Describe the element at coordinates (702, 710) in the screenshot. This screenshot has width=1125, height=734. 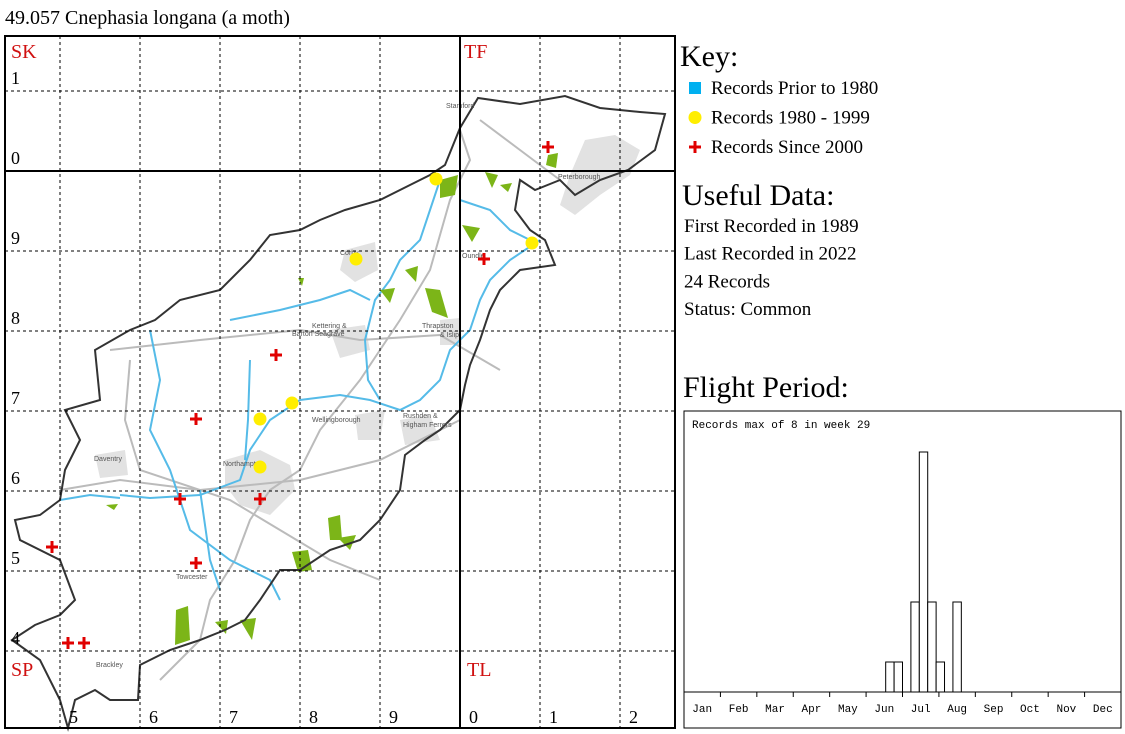
I see `month-label: Jan` at that location.